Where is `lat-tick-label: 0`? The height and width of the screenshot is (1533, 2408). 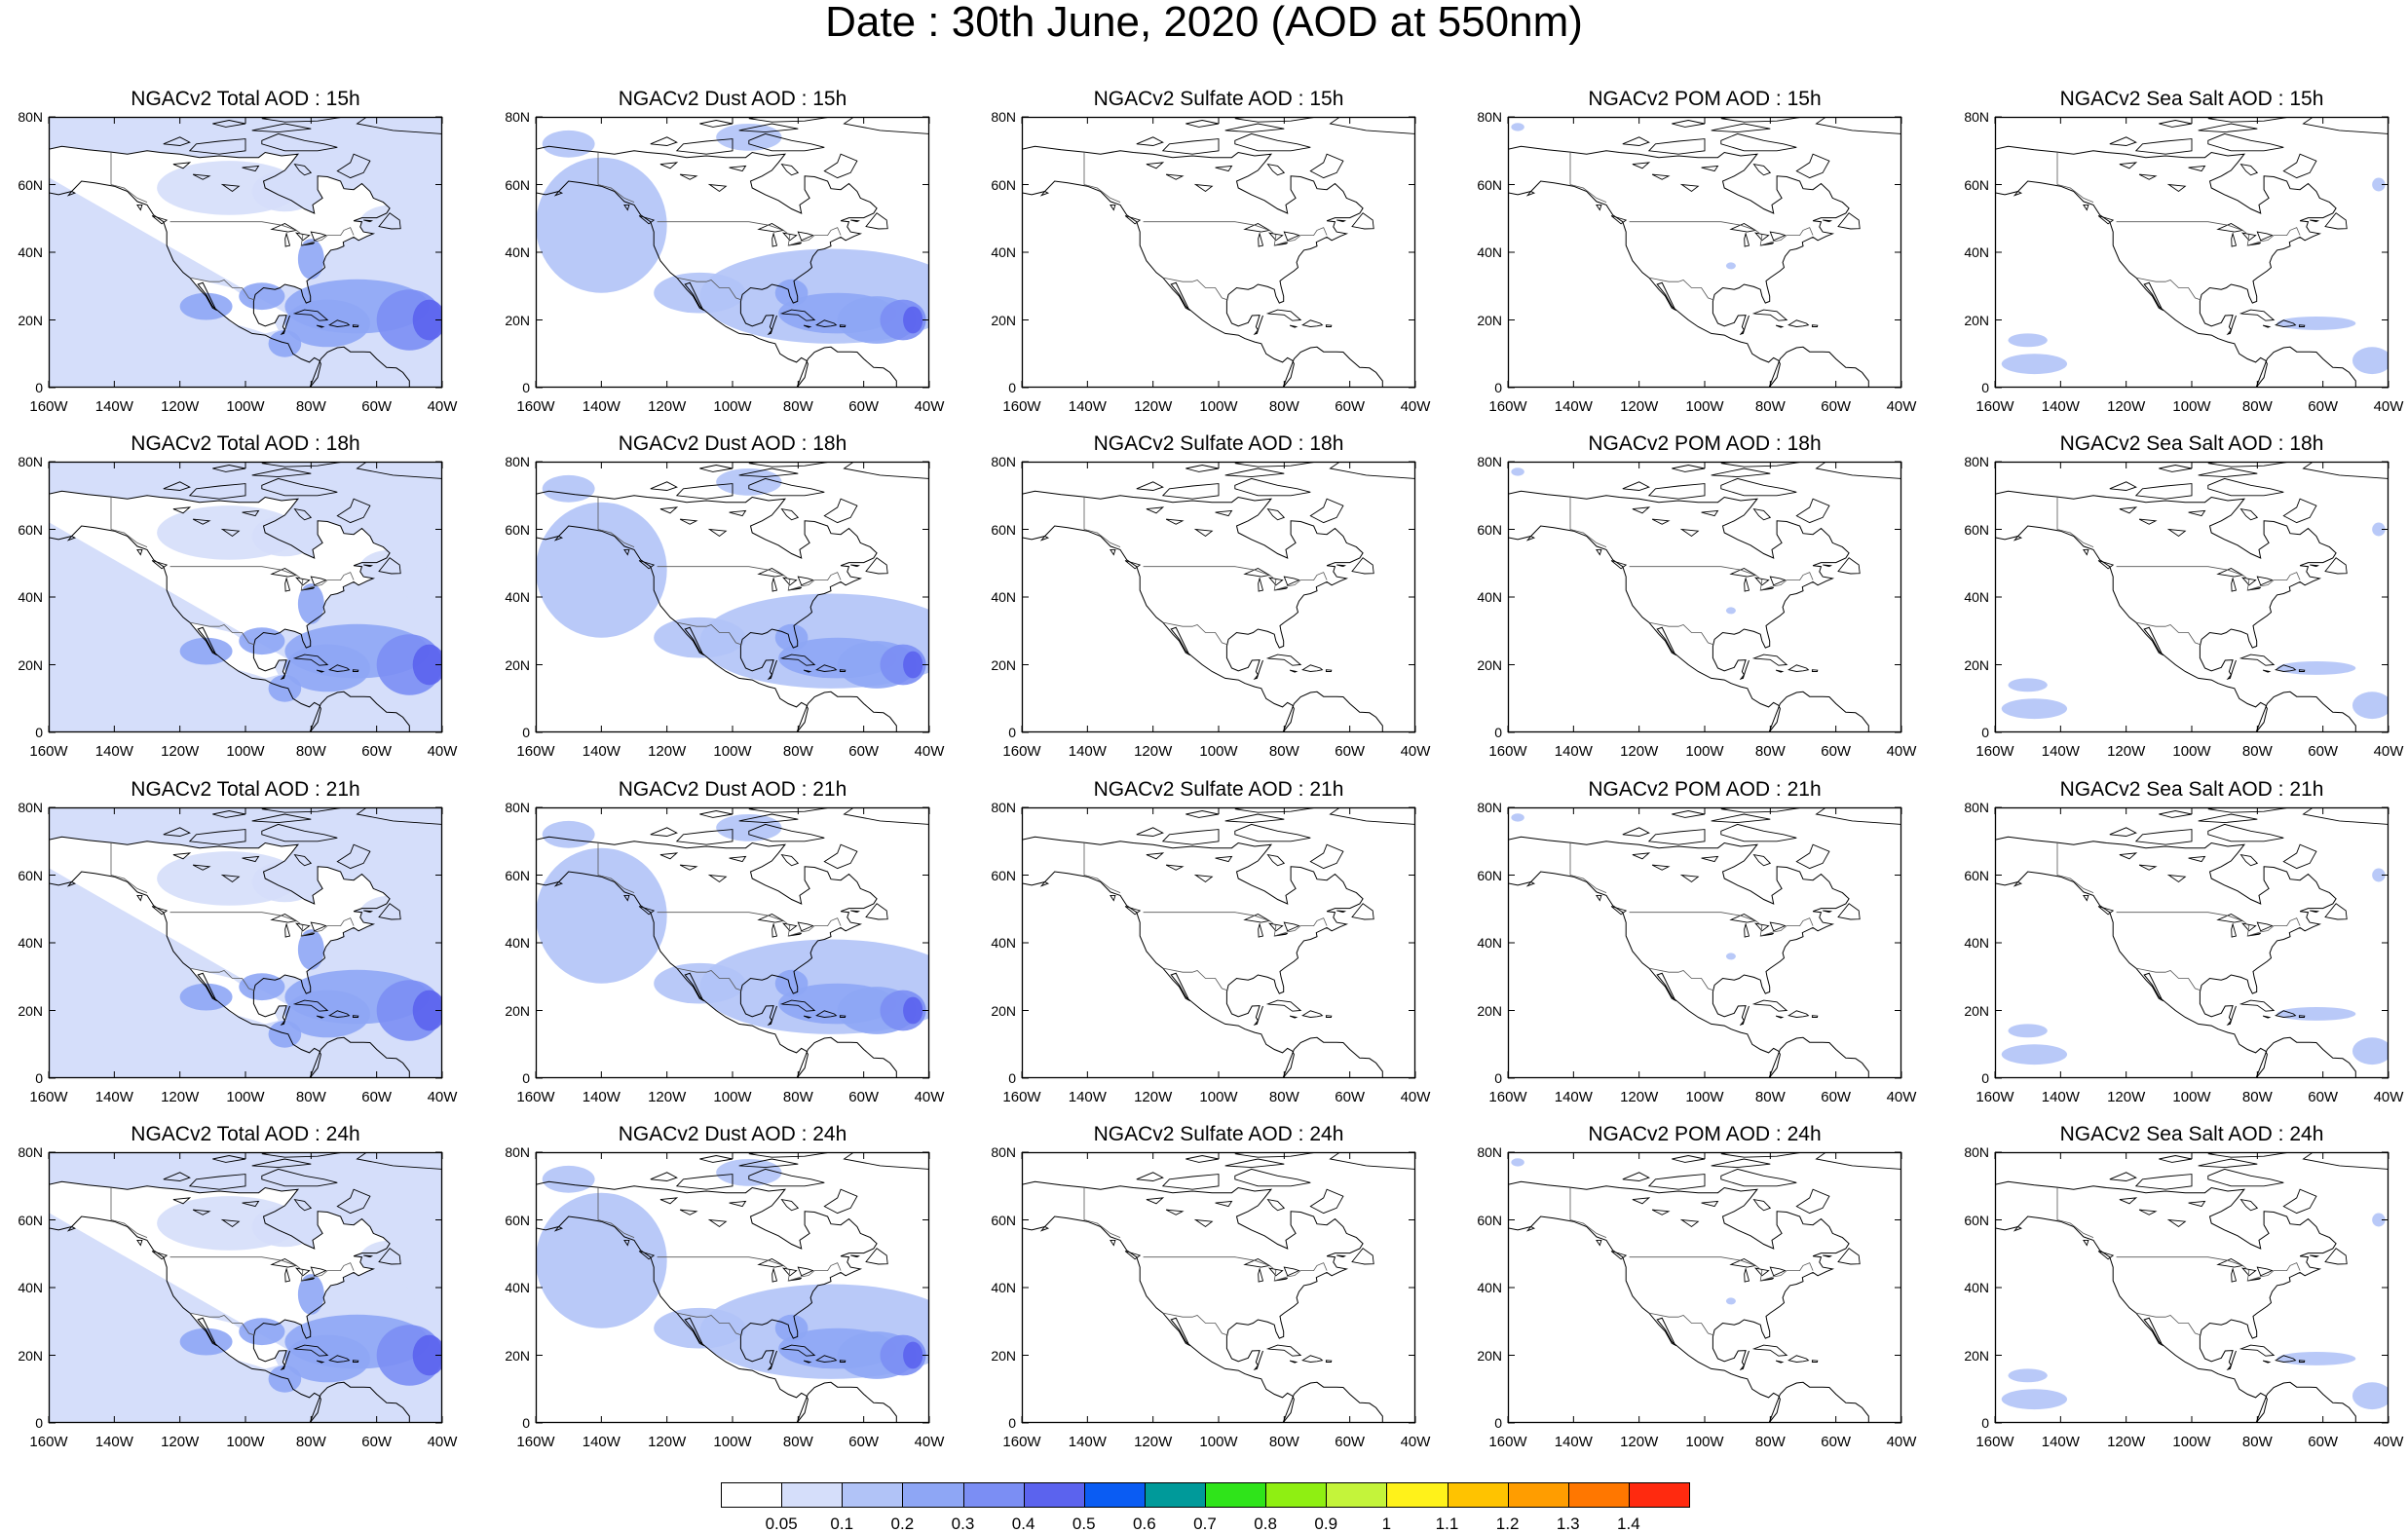 lat-tick-label: 0 is located at coordinates (1985, 387).